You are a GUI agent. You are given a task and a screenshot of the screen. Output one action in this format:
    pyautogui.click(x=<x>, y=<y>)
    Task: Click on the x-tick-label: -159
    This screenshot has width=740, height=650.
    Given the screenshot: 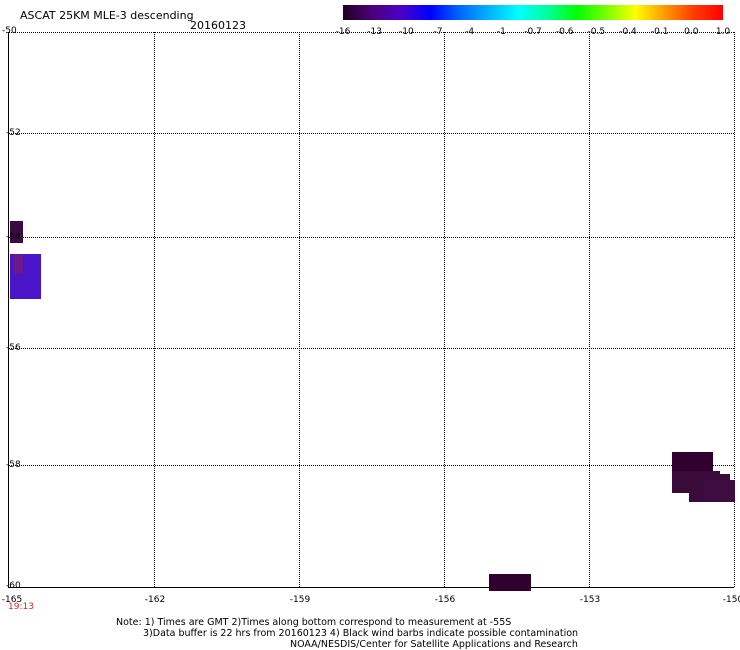 What is the action you would take?
    pyautogui.click(x=300, y=600)
    